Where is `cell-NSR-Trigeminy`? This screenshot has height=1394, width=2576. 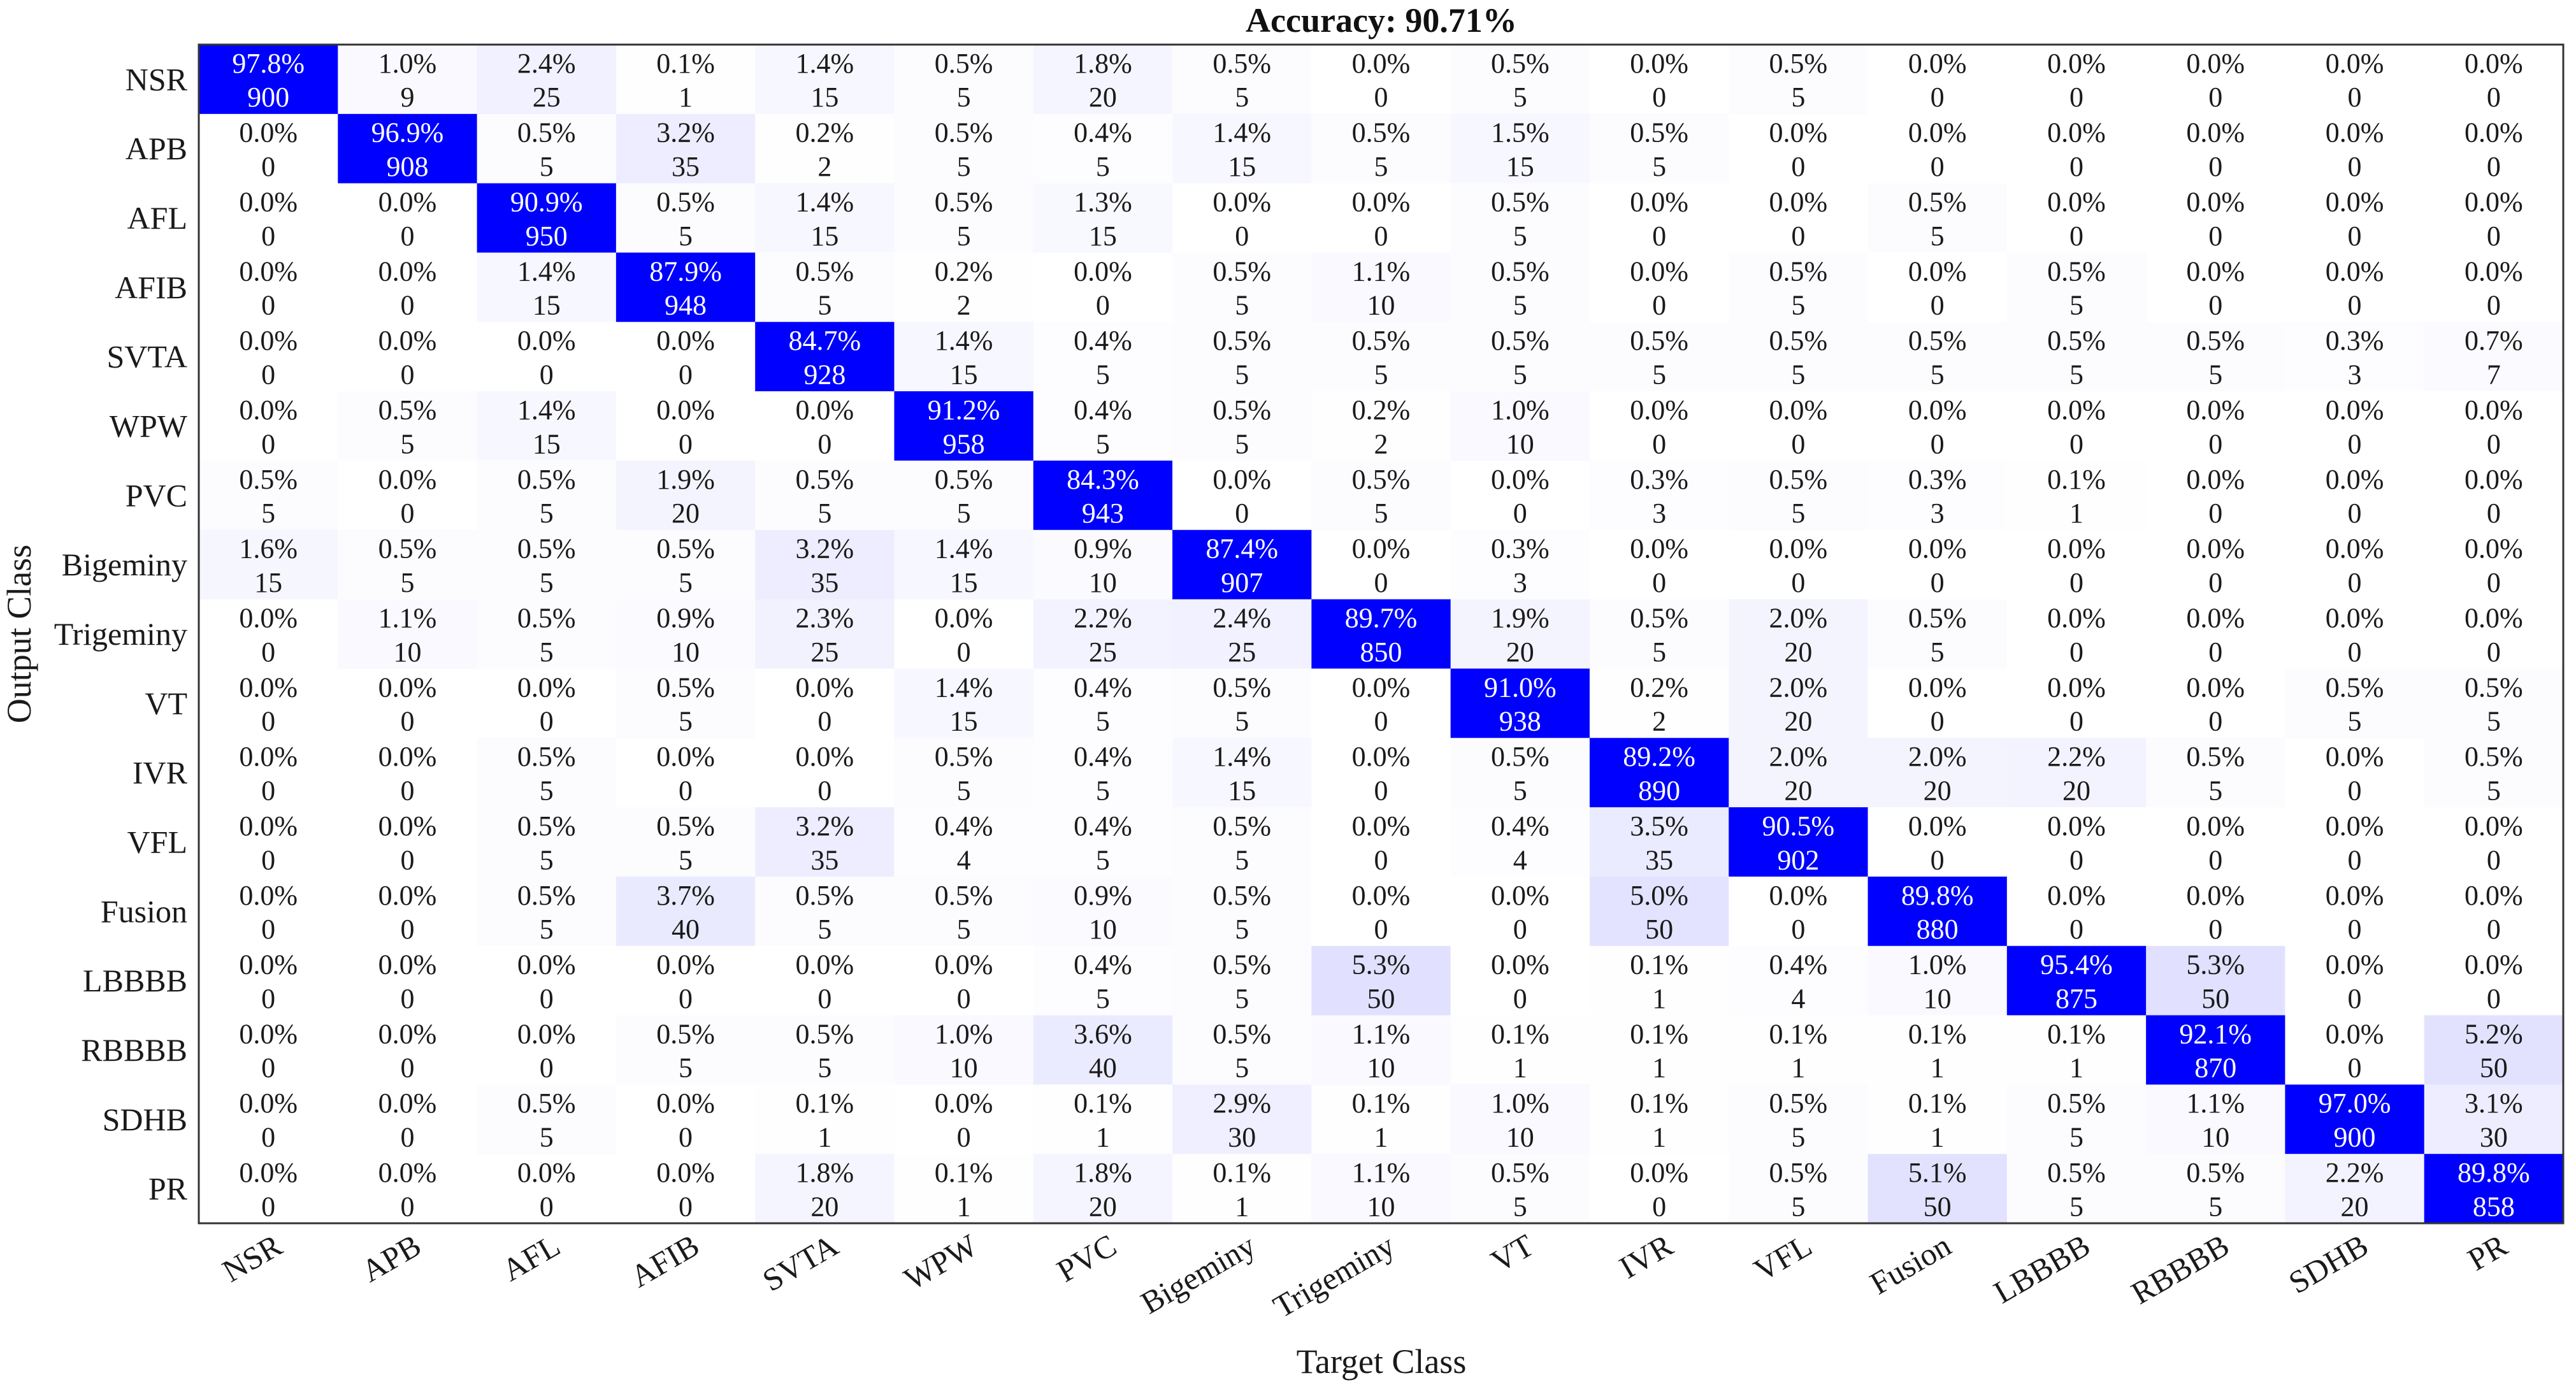
cell-NSR-Trigeminy is located at coordinates (1381, 80).